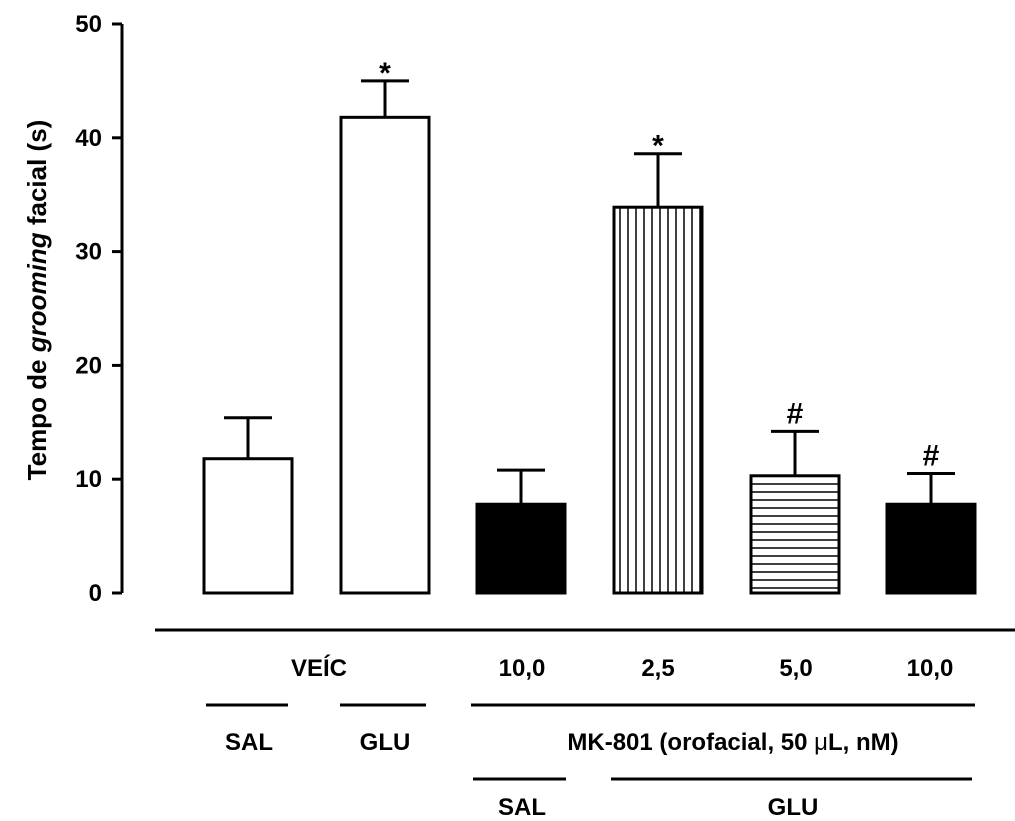 Image resolution: width=1015 pixels, height=821 pixels. Describe the element at coordinates (385, 742) in the screenshot. I see `label-glu: GLU` at that location.